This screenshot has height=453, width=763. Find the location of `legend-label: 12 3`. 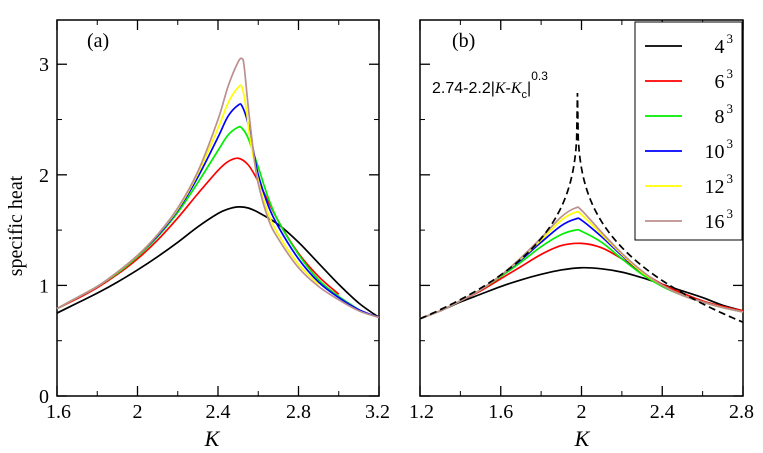

legend-label: 12 3 is located at coordinates (719, 184).